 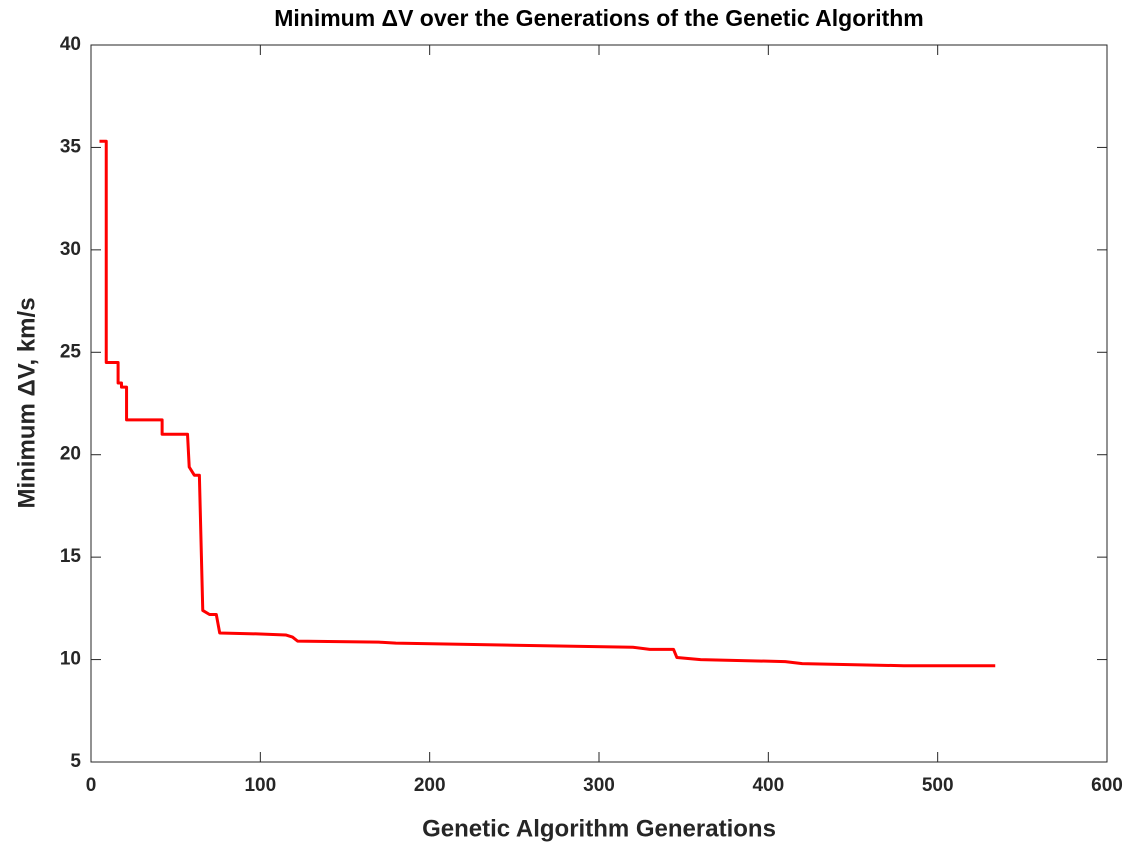 What do you see at coordinates (768, 785) in the screenshot?
I see `x-tick-label: 400` at bounding box center [768, 785].